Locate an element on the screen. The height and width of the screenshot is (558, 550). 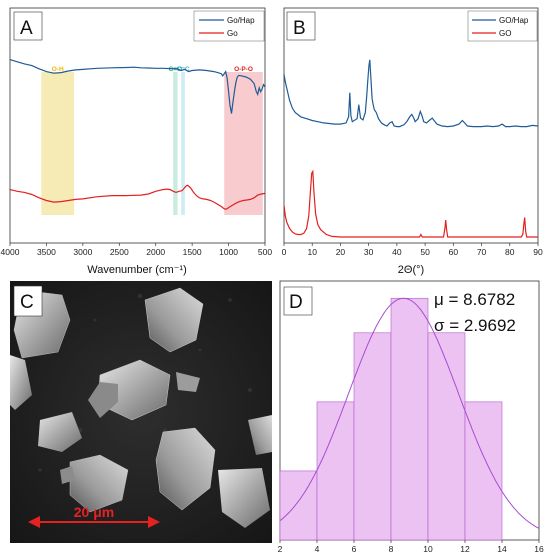
x-tick-label: 60 is located at coordinates (454, 252).